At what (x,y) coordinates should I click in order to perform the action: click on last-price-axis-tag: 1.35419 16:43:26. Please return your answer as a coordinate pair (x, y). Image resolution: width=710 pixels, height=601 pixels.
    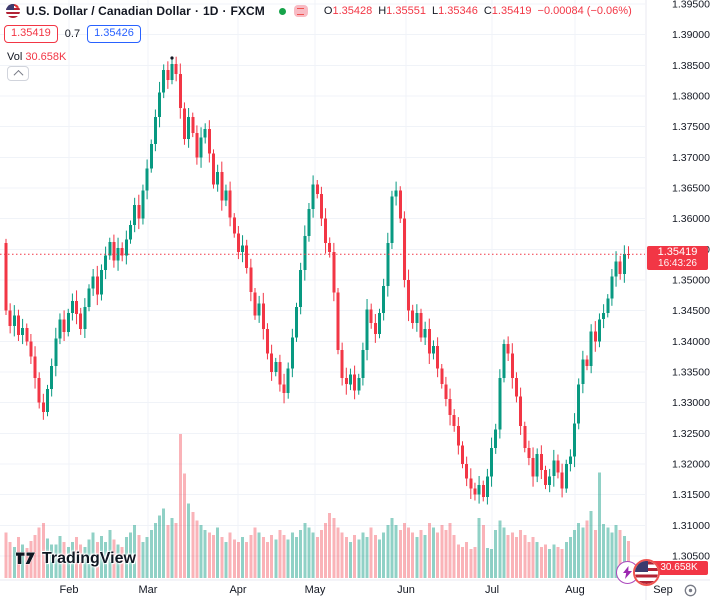
    Looking at the image, I should click on (677, 258).